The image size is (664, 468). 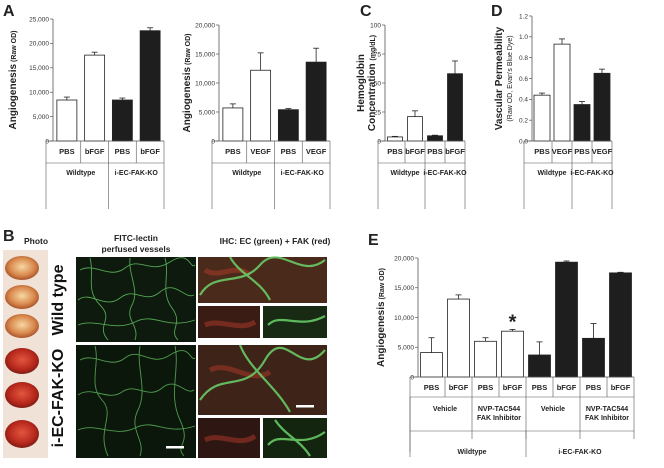 What do you see at coordinates (523, 100) in the screenshot?
I see `y-tick-label: 0.4` at bounding box center [523, 100].